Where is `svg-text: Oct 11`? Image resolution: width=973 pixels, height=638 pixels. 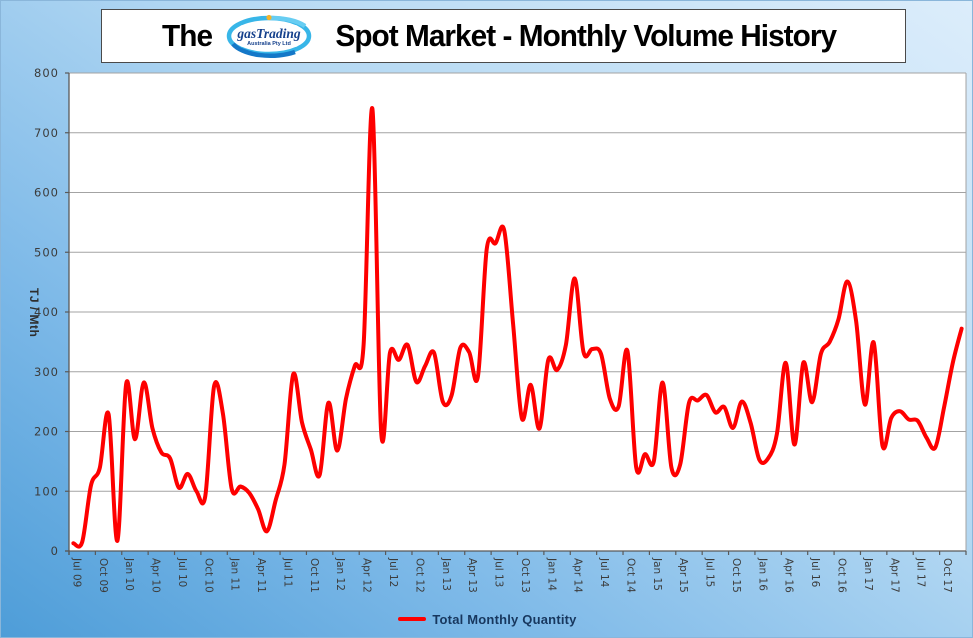
svg-text: Oct 11 is located at coordinates (314, 575).